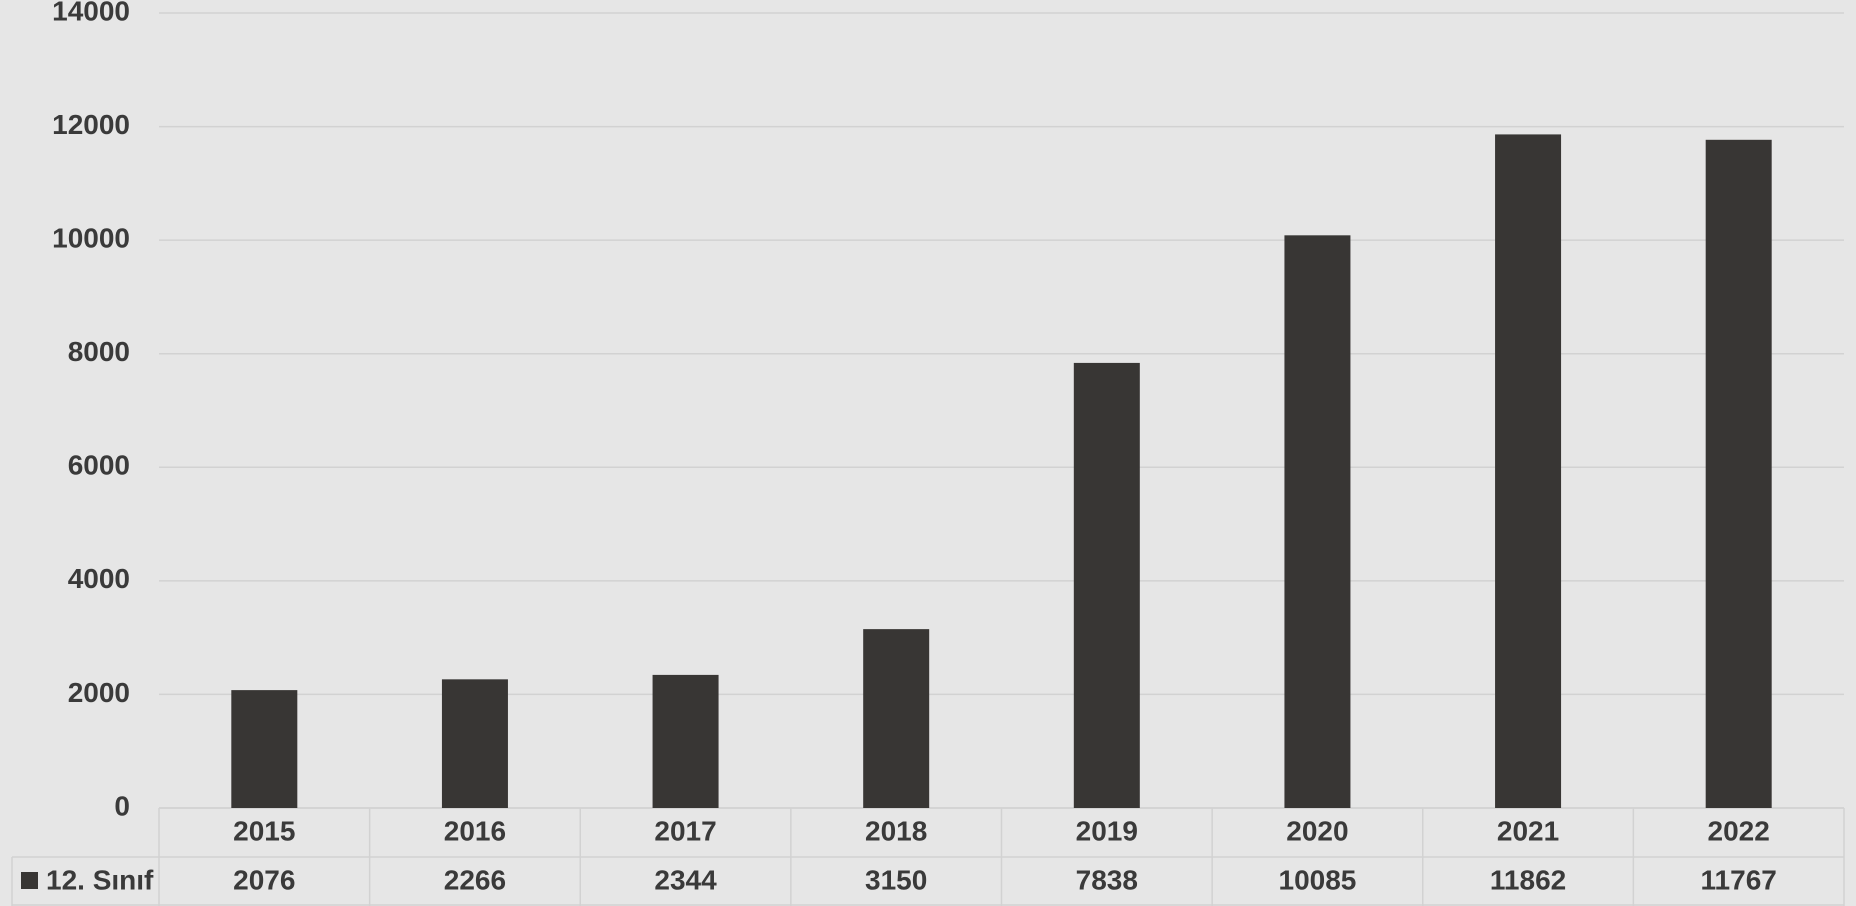 This screenshot has width=1856, height=906. What do you see at coordinates (264, 879) in the screenshot?
I see `table-value: 2076` at bounding box center [264, 879].